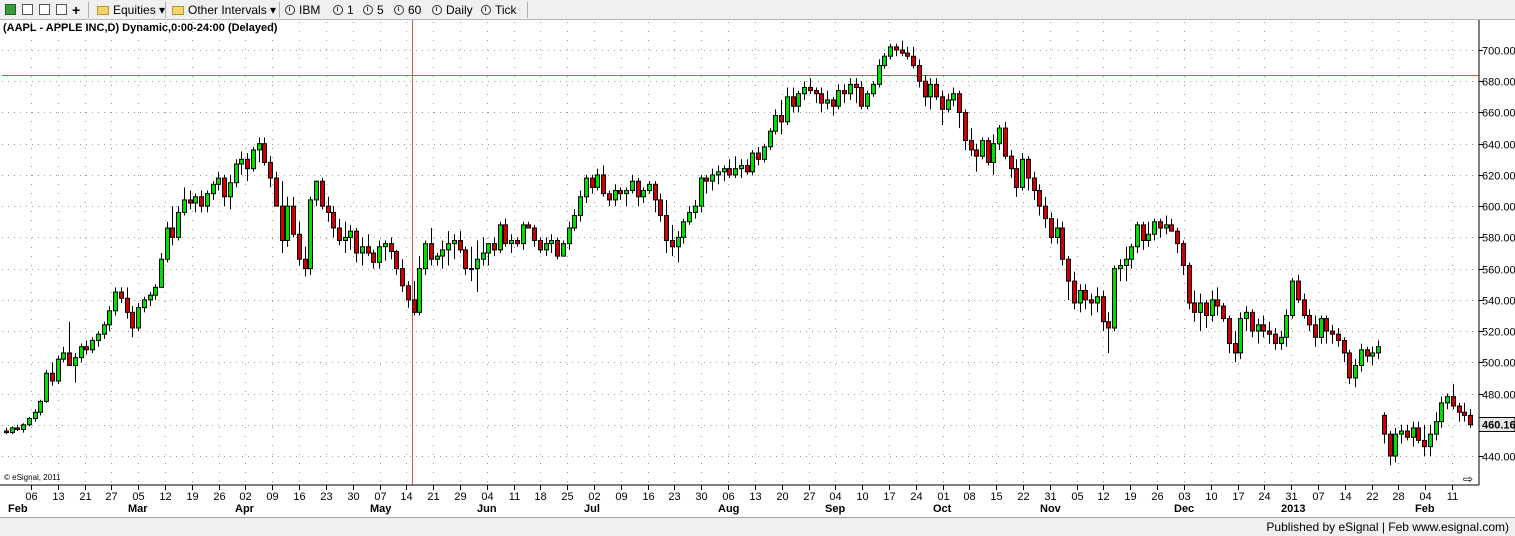  I want to click on x-tick-label: 20, so click(782, 497).